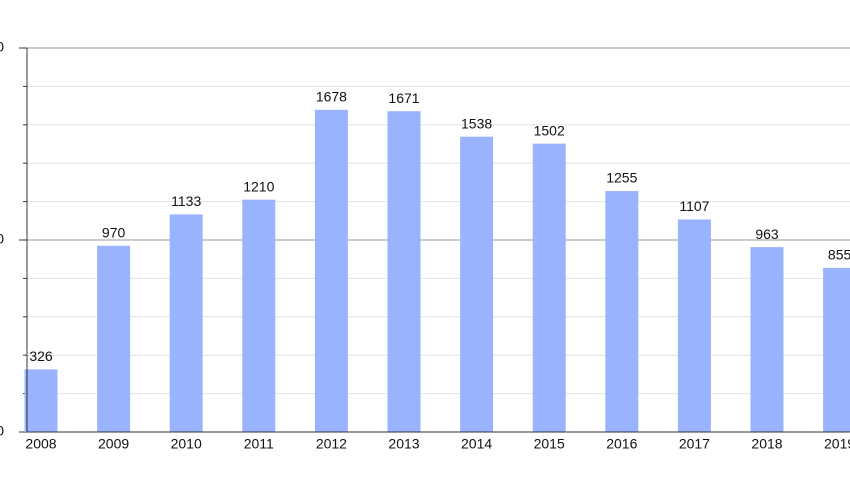  Describe the element at coordinates (331, 444) in the screenshot. I see `x-tick-label: 2012` at that location.